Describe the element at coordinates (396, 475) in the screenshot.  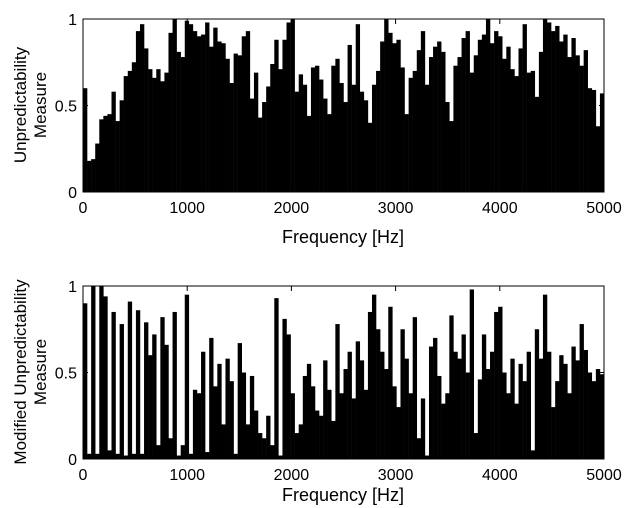
I see `lower-x-tick-label: 3000` at that location.